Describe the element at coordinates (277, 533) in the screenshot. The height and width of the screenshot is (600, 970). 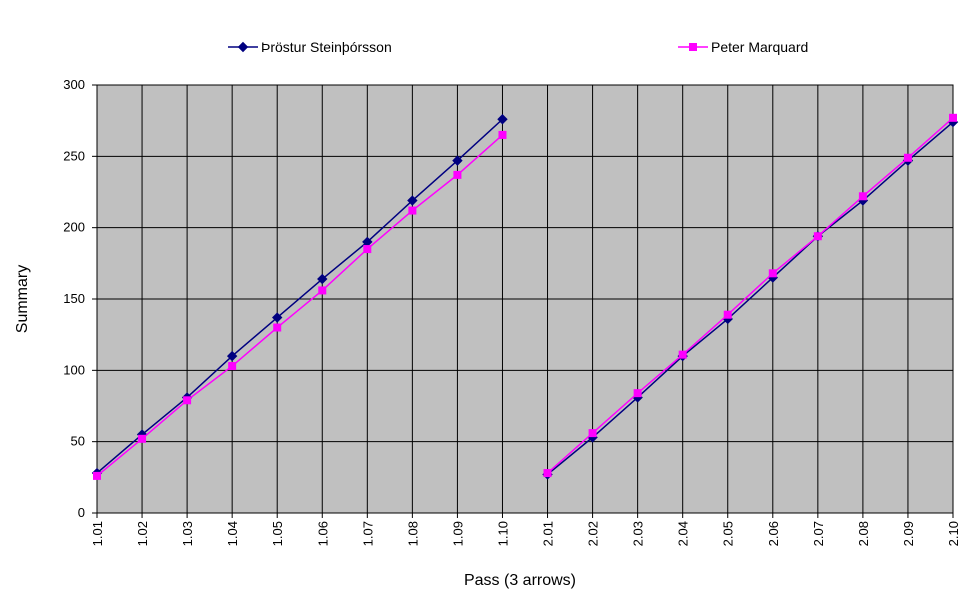
I see `x-tick-label: 1.05` at that location.